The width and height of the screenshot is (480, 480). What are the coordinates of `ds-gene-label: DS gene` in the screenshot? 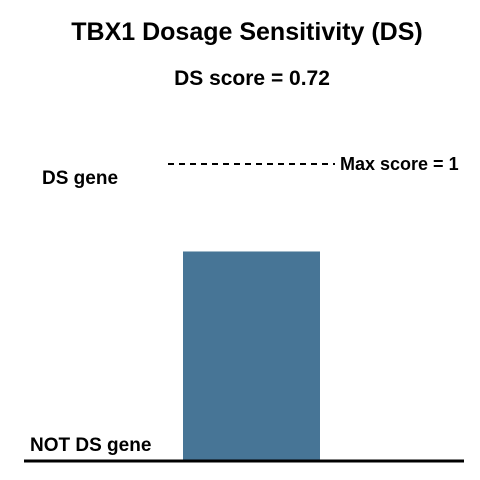 It's located at (80, 178).